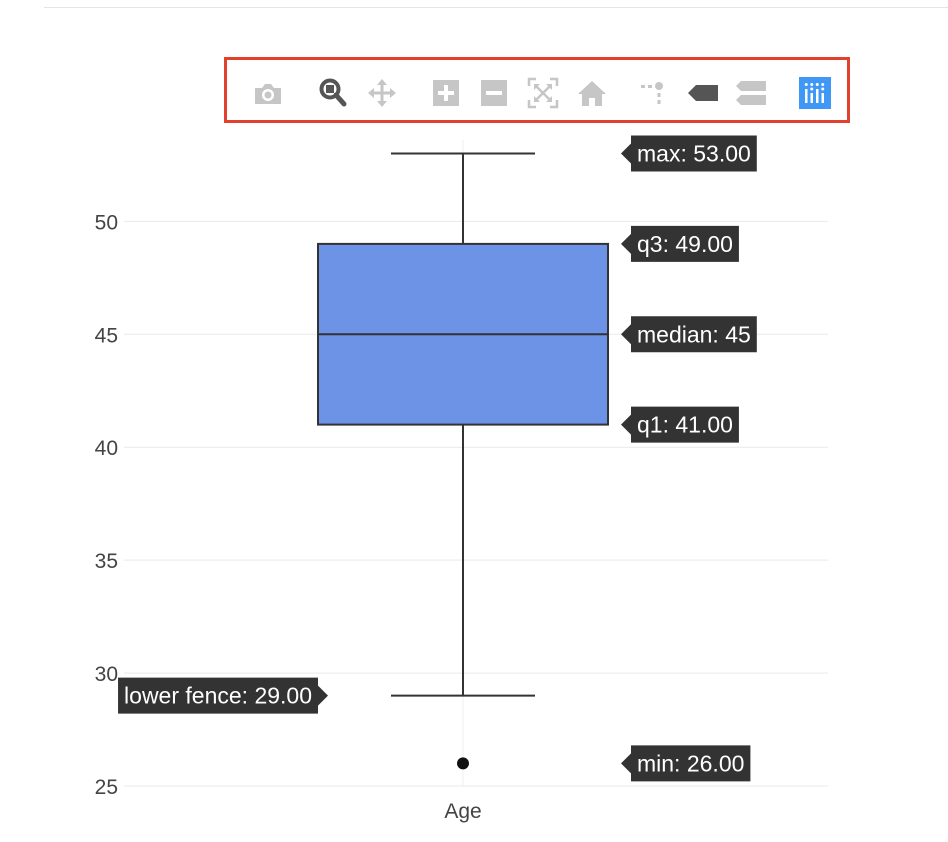 The image size is (948, 842). What do you see at coordinates (703, 93) in the screenshot?
I see `hover-closest-icon` at bounding box center [703, 93].